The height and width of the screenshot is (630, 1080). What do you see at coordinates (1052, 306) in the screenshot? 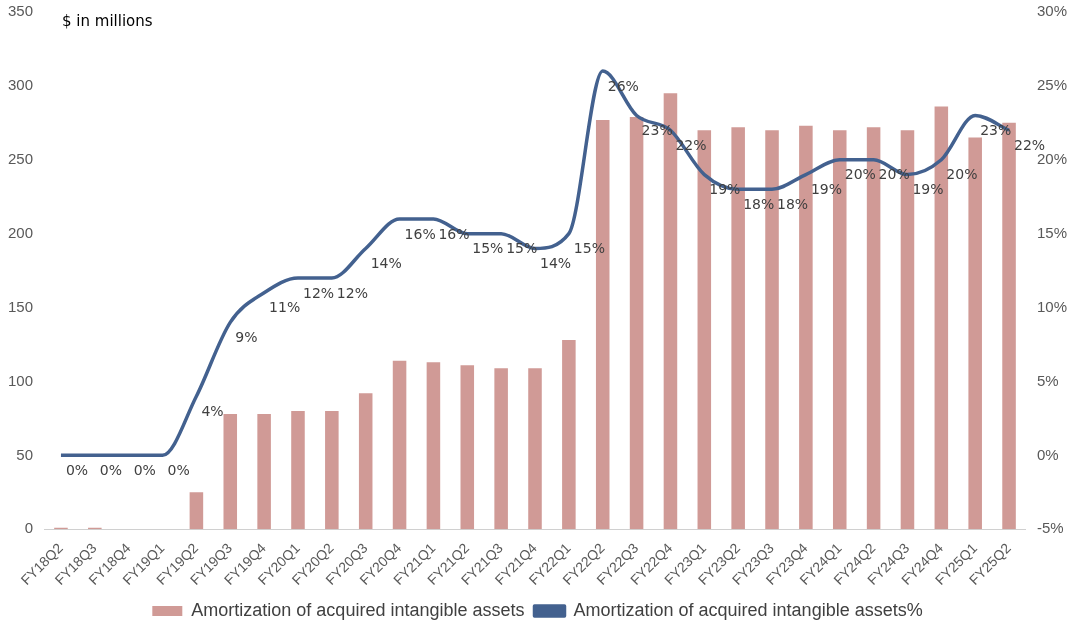
I see `y2-tick-label: 10%` at bounding box center [1052, 306].